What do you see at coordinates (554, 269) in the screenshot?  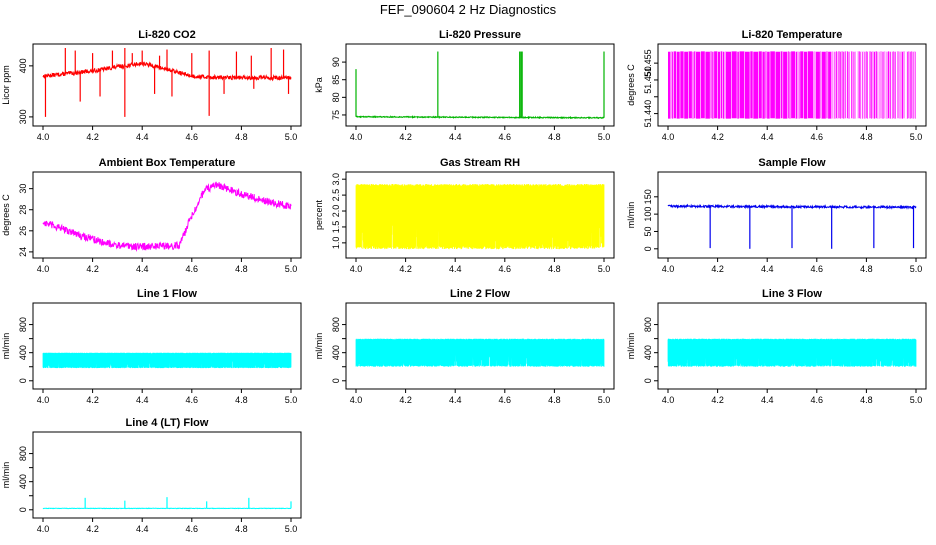 I see `x-tick-label-gas-stream-rh-4: 4.8` at bounding box center [554, 269].